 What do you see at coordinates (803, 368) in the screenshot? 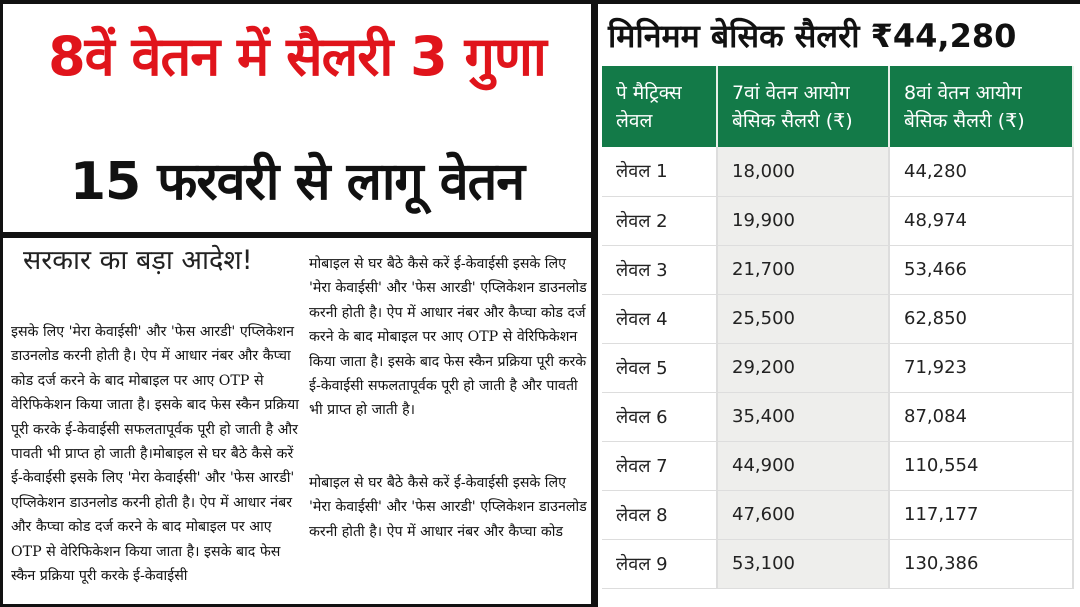
I see `cell-pay-7th: 29,200` at bounding box center [803, 368].